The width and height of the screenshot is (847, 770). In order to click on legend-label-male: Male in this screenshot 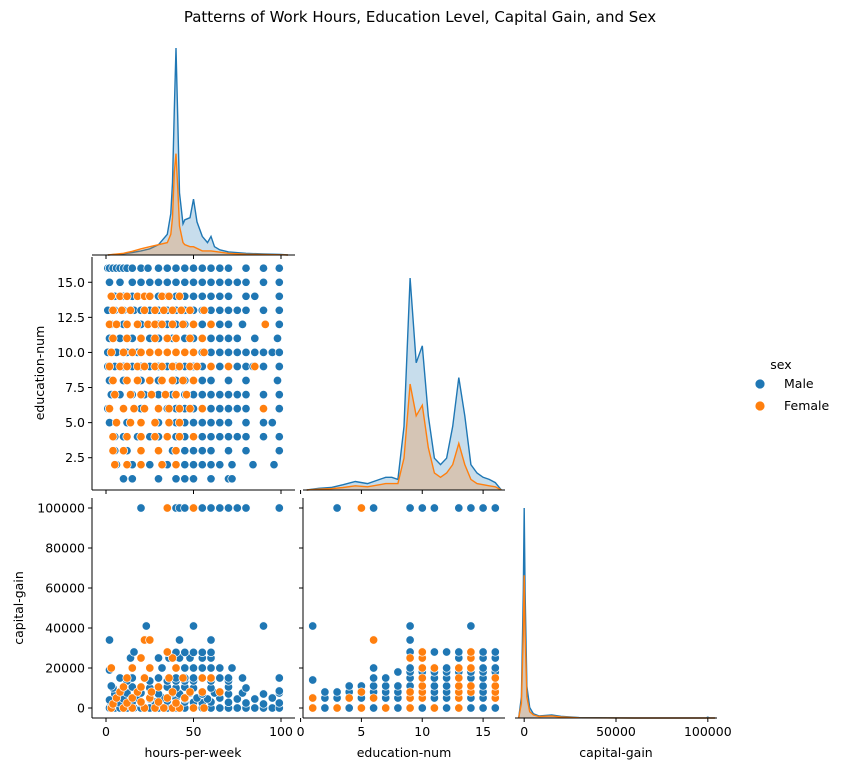, I will do `click(799, 383)`.